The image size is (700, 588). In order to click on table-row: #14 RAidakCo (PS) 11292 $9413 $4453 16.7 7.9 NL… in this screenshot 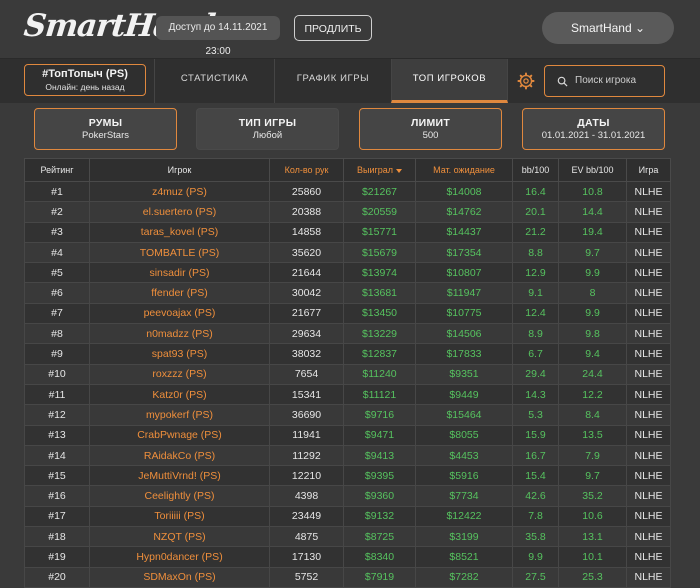, I will do `click(347, 455)`.